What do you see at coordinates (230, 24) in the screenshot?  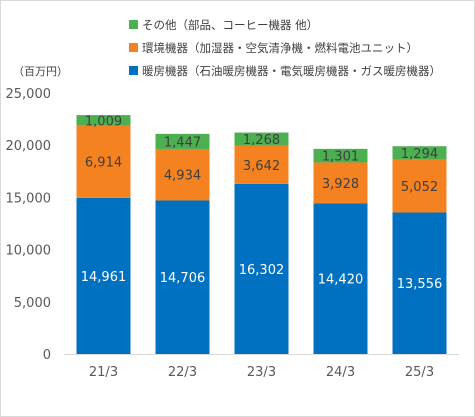 I see `legend-label-other: その他（部品、コーヒー機器 他）` at bounding box center [230, 24].